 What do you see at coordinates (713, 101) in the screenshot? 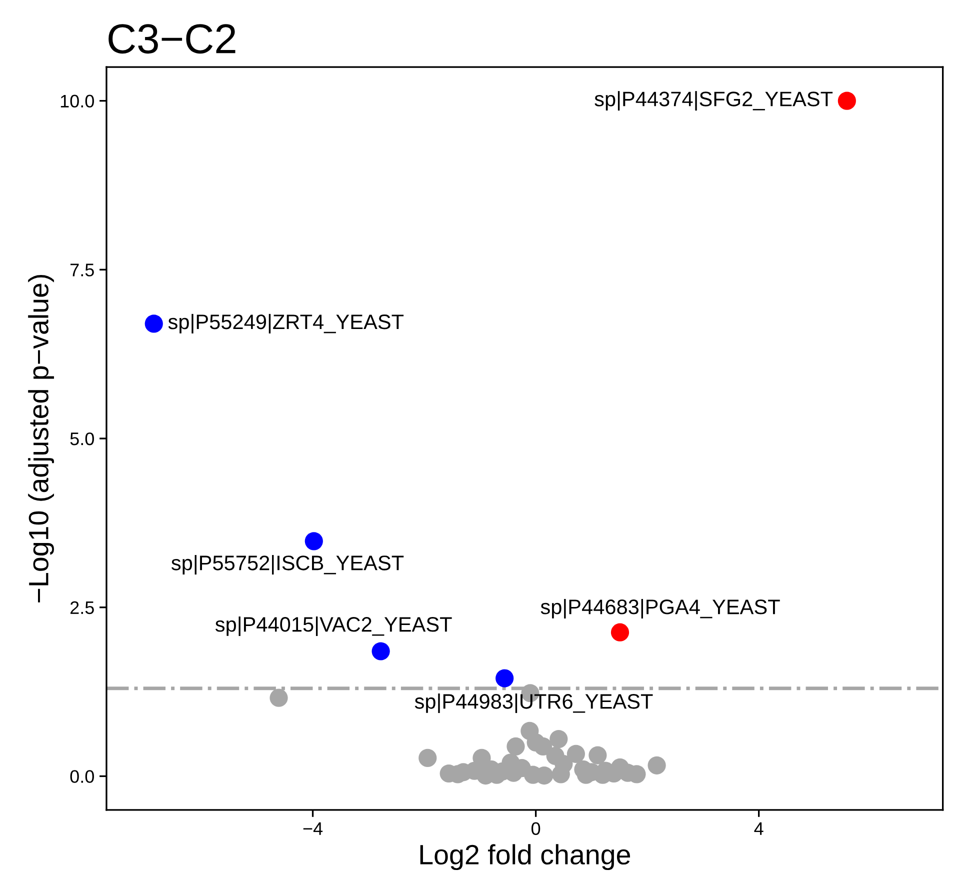
I see `annotation: sp|P44374|SFG2_YEAST` at bounding box center [713, 101].